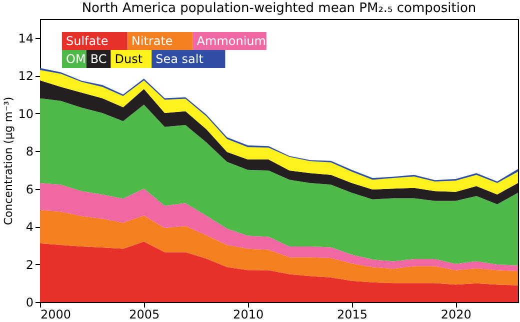 The height and width of the screenshot is (322, 520). Describe the element at coordinates (30, 189) in the screenshot. I see `y-tick-label: 6` at that location.